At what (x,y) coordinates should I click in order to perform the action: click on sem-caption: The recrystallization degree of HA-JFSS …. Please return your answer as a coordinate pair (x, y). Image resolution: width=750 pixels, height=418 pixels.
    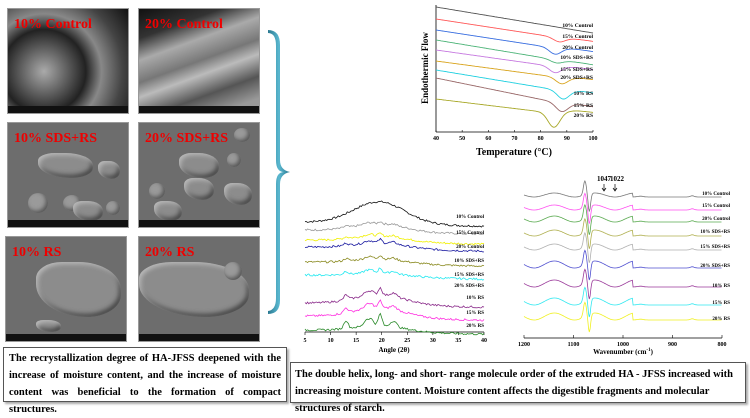
    Looking at the image, I should click on (145, 381).